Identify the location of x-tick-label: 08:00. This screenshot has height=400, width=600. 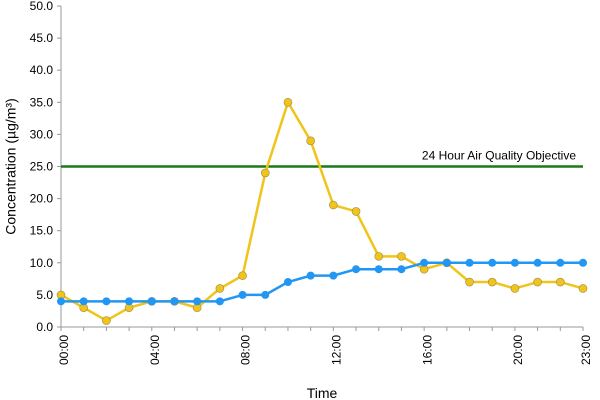
(246, 350).